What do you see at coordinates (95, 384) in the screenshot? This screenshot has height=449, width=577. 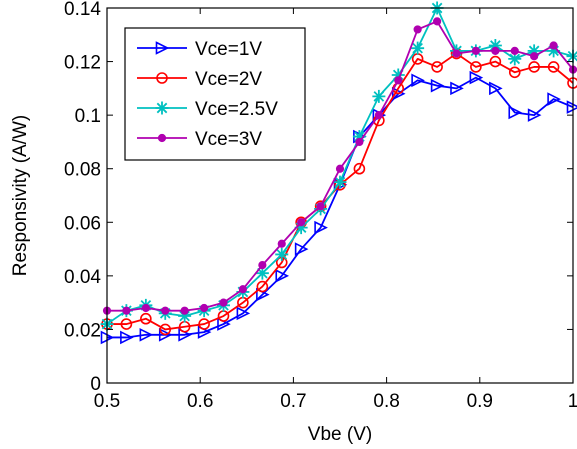 I see `y-tick-label: 0` at bounding box center [95, 384].